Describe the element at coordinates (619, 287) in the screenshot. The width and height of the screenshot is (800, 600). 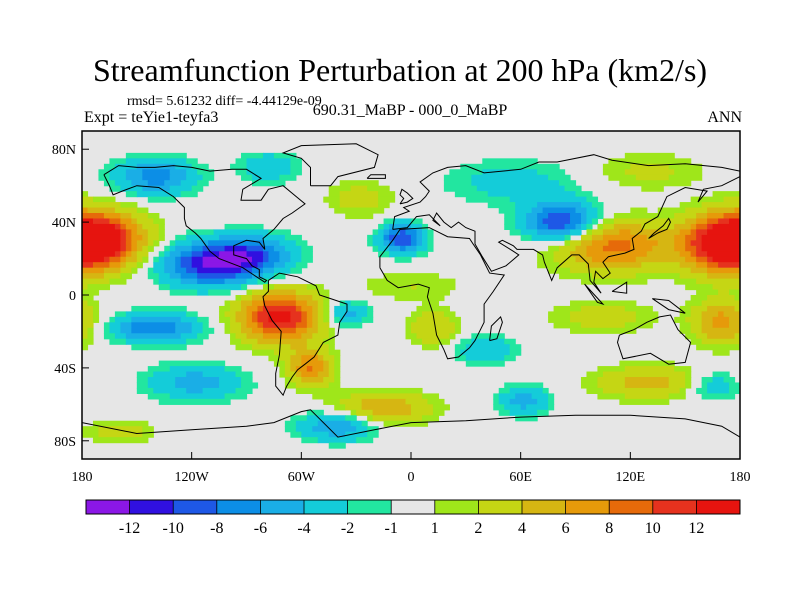
I see `coastline` at that location.